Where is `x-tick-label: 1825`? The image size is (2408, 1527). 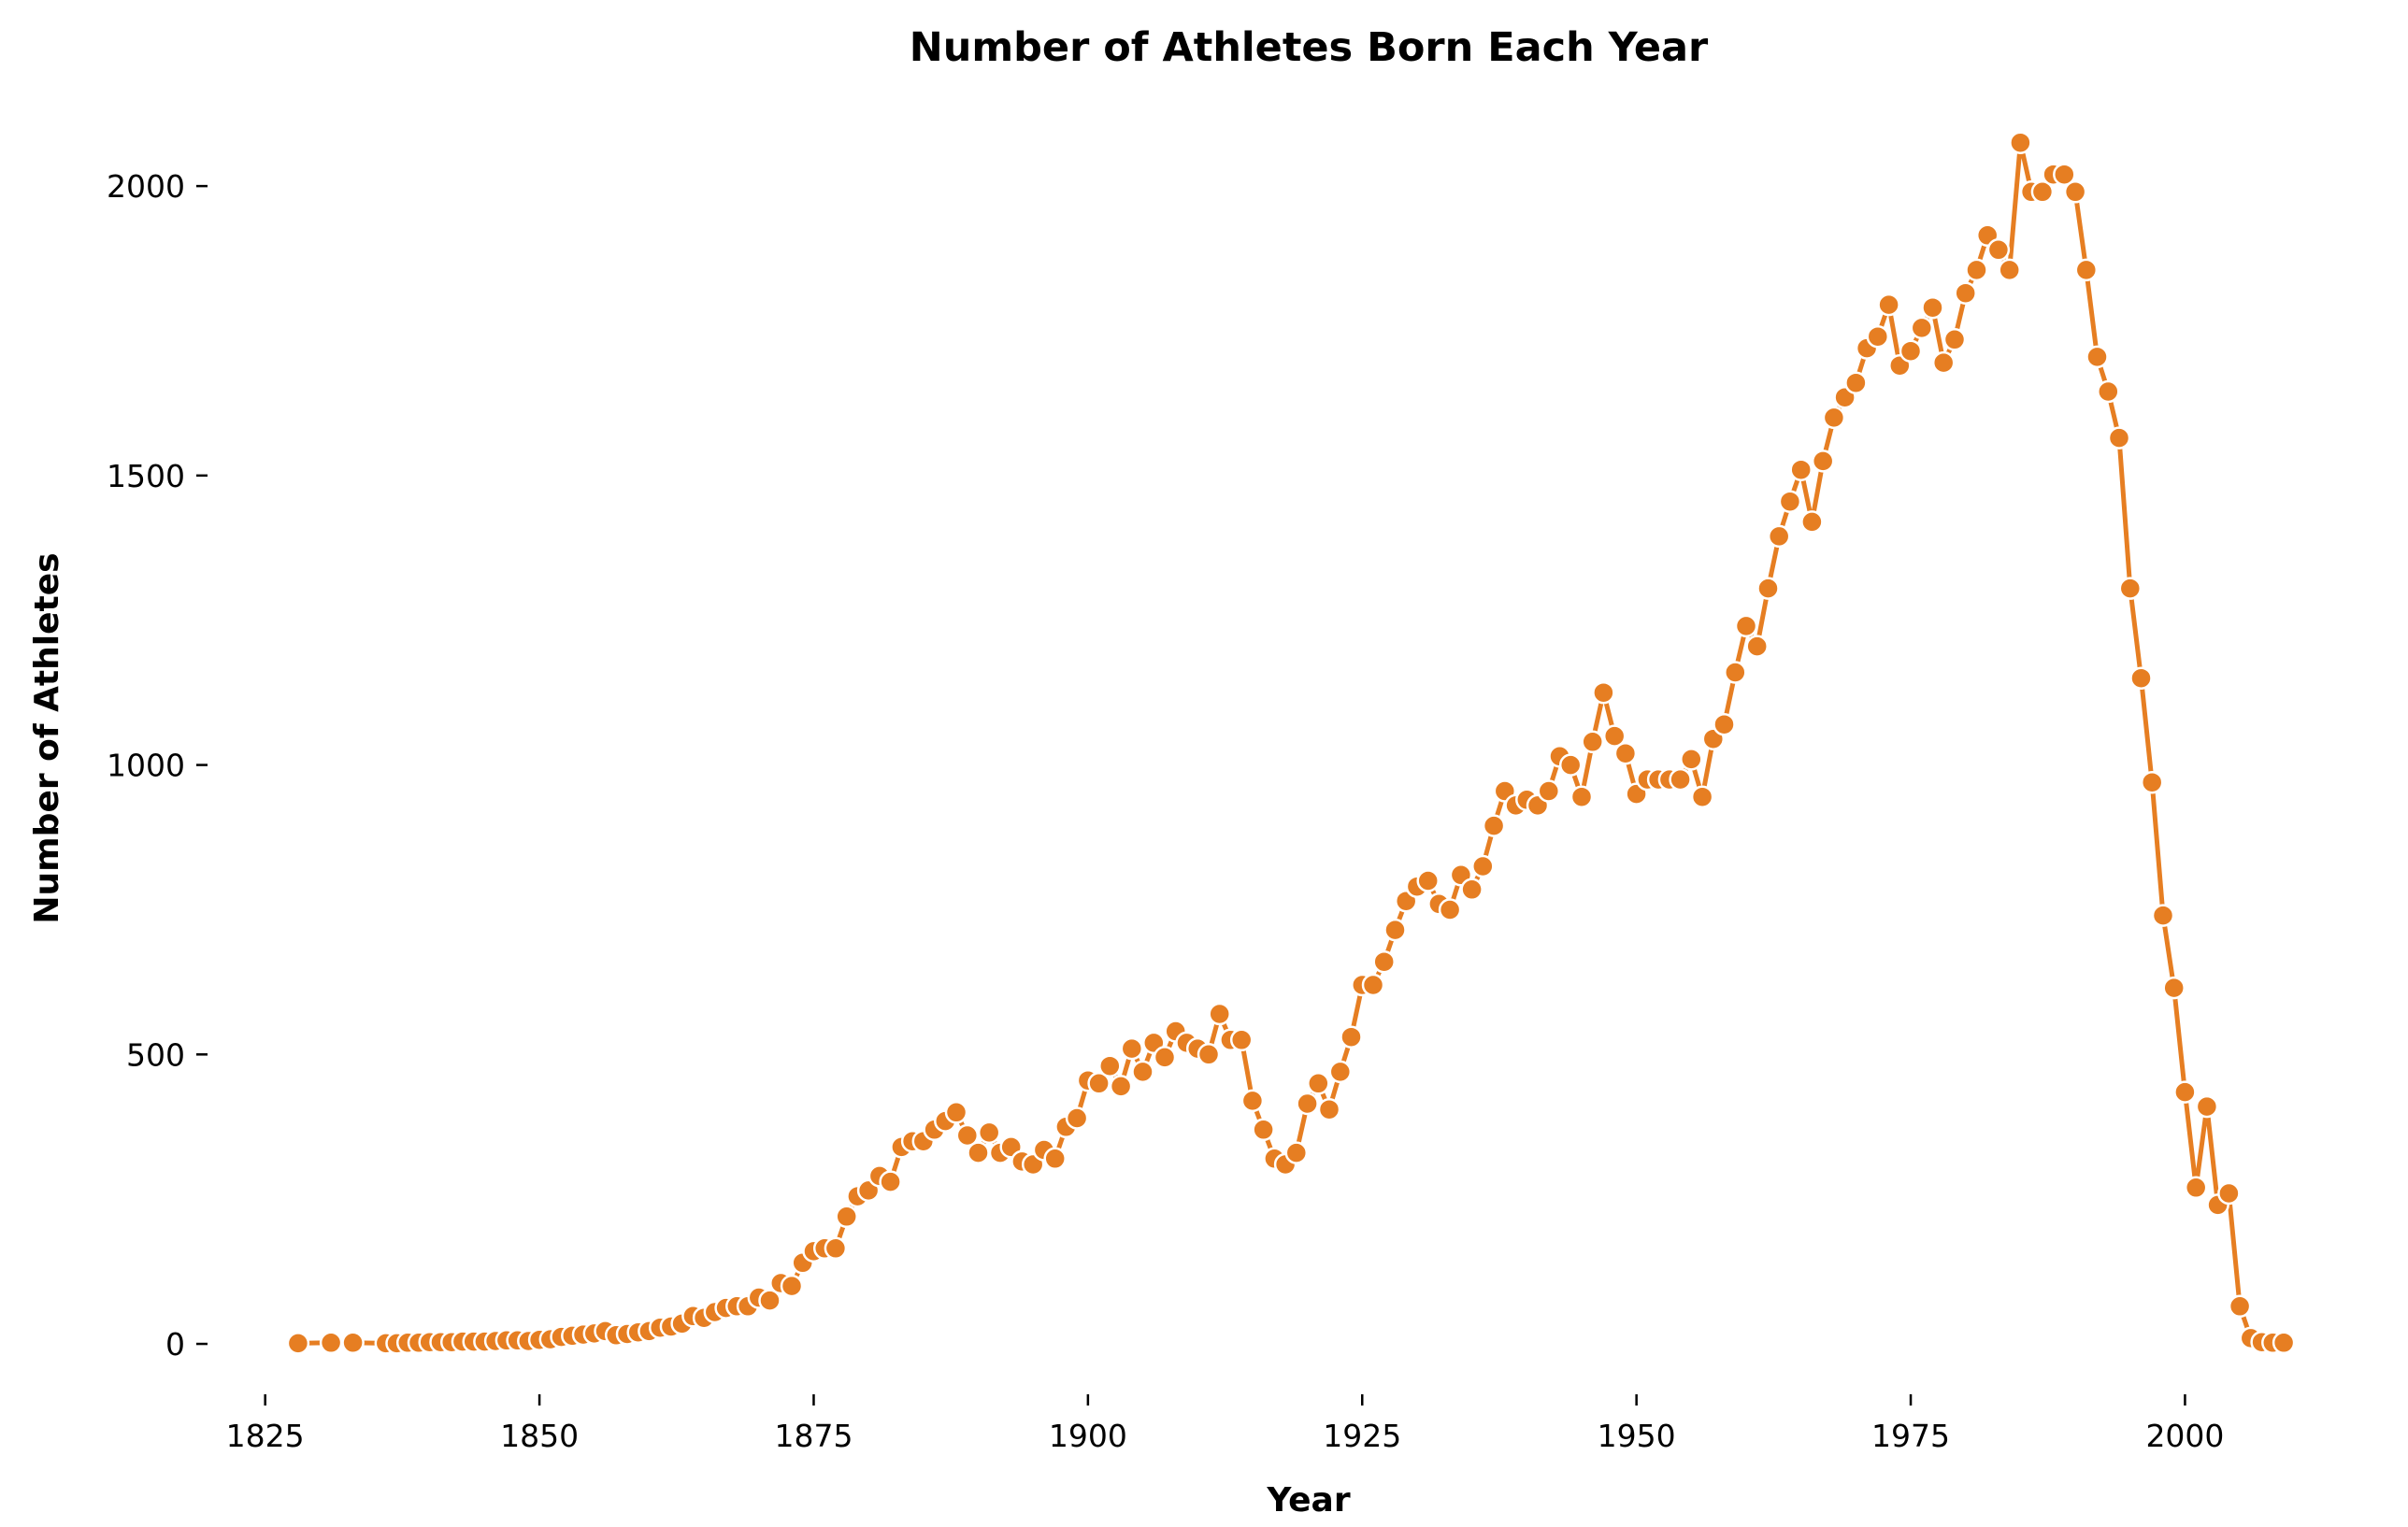
x-tick-label: 1825 is located at coordinates (265, 1436).